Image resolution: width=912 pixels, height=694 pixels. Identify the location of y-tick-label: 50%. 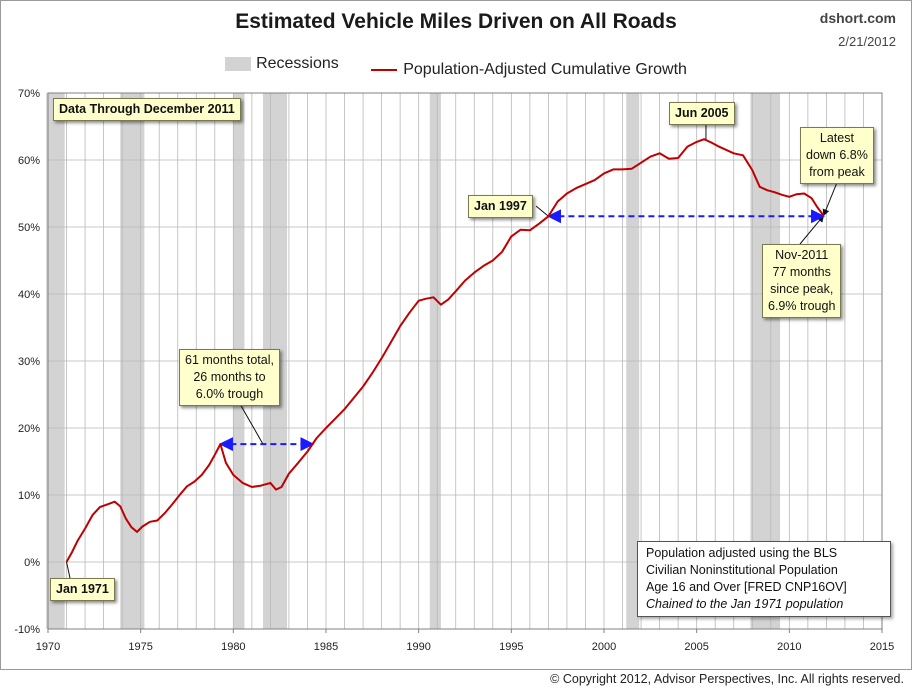
(29, 228).